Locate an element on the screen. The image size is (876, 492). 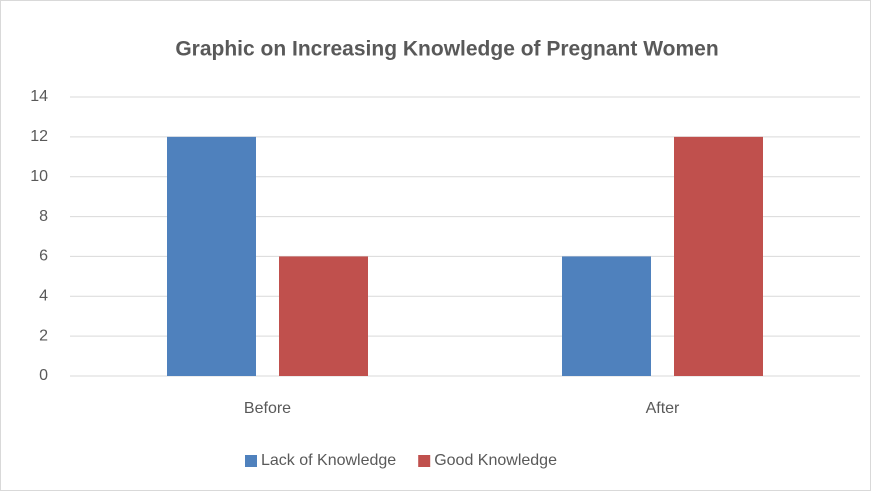
y-tick-label: 2 is located at coordinates (43, 335).